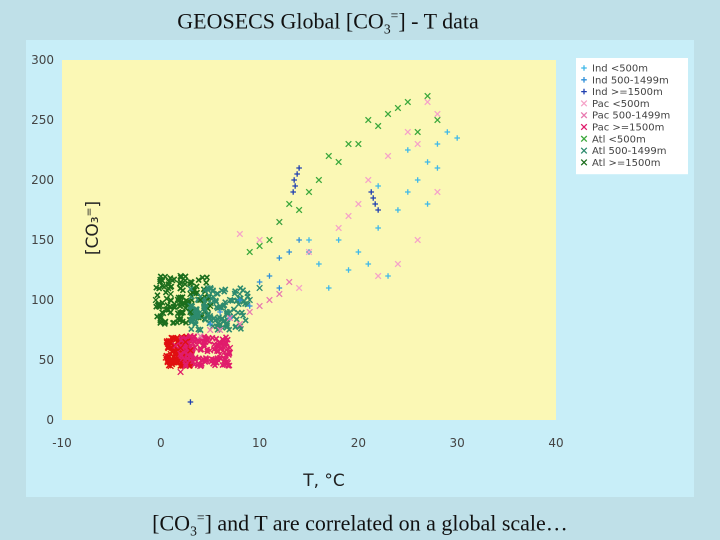  What do you see at coordinates (630, 80) in the screenshot?
I see `legend-label: Ind 500-1499m` at bounding box center [630, 80].